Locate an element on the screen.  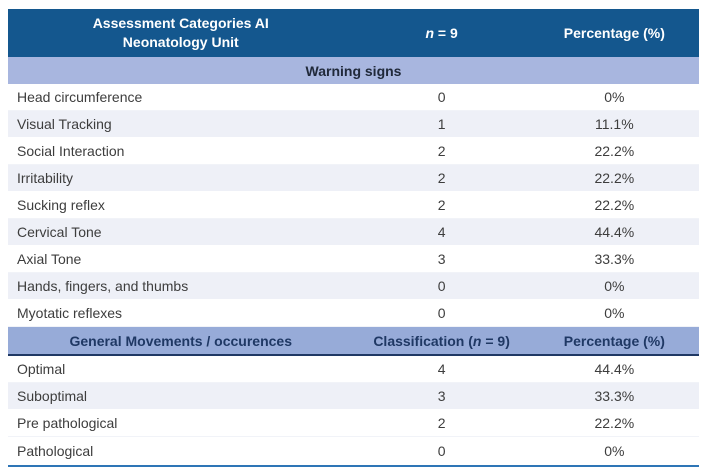
table-row: Suboptimal 3 33.3% is located at coordinates (353, 396).